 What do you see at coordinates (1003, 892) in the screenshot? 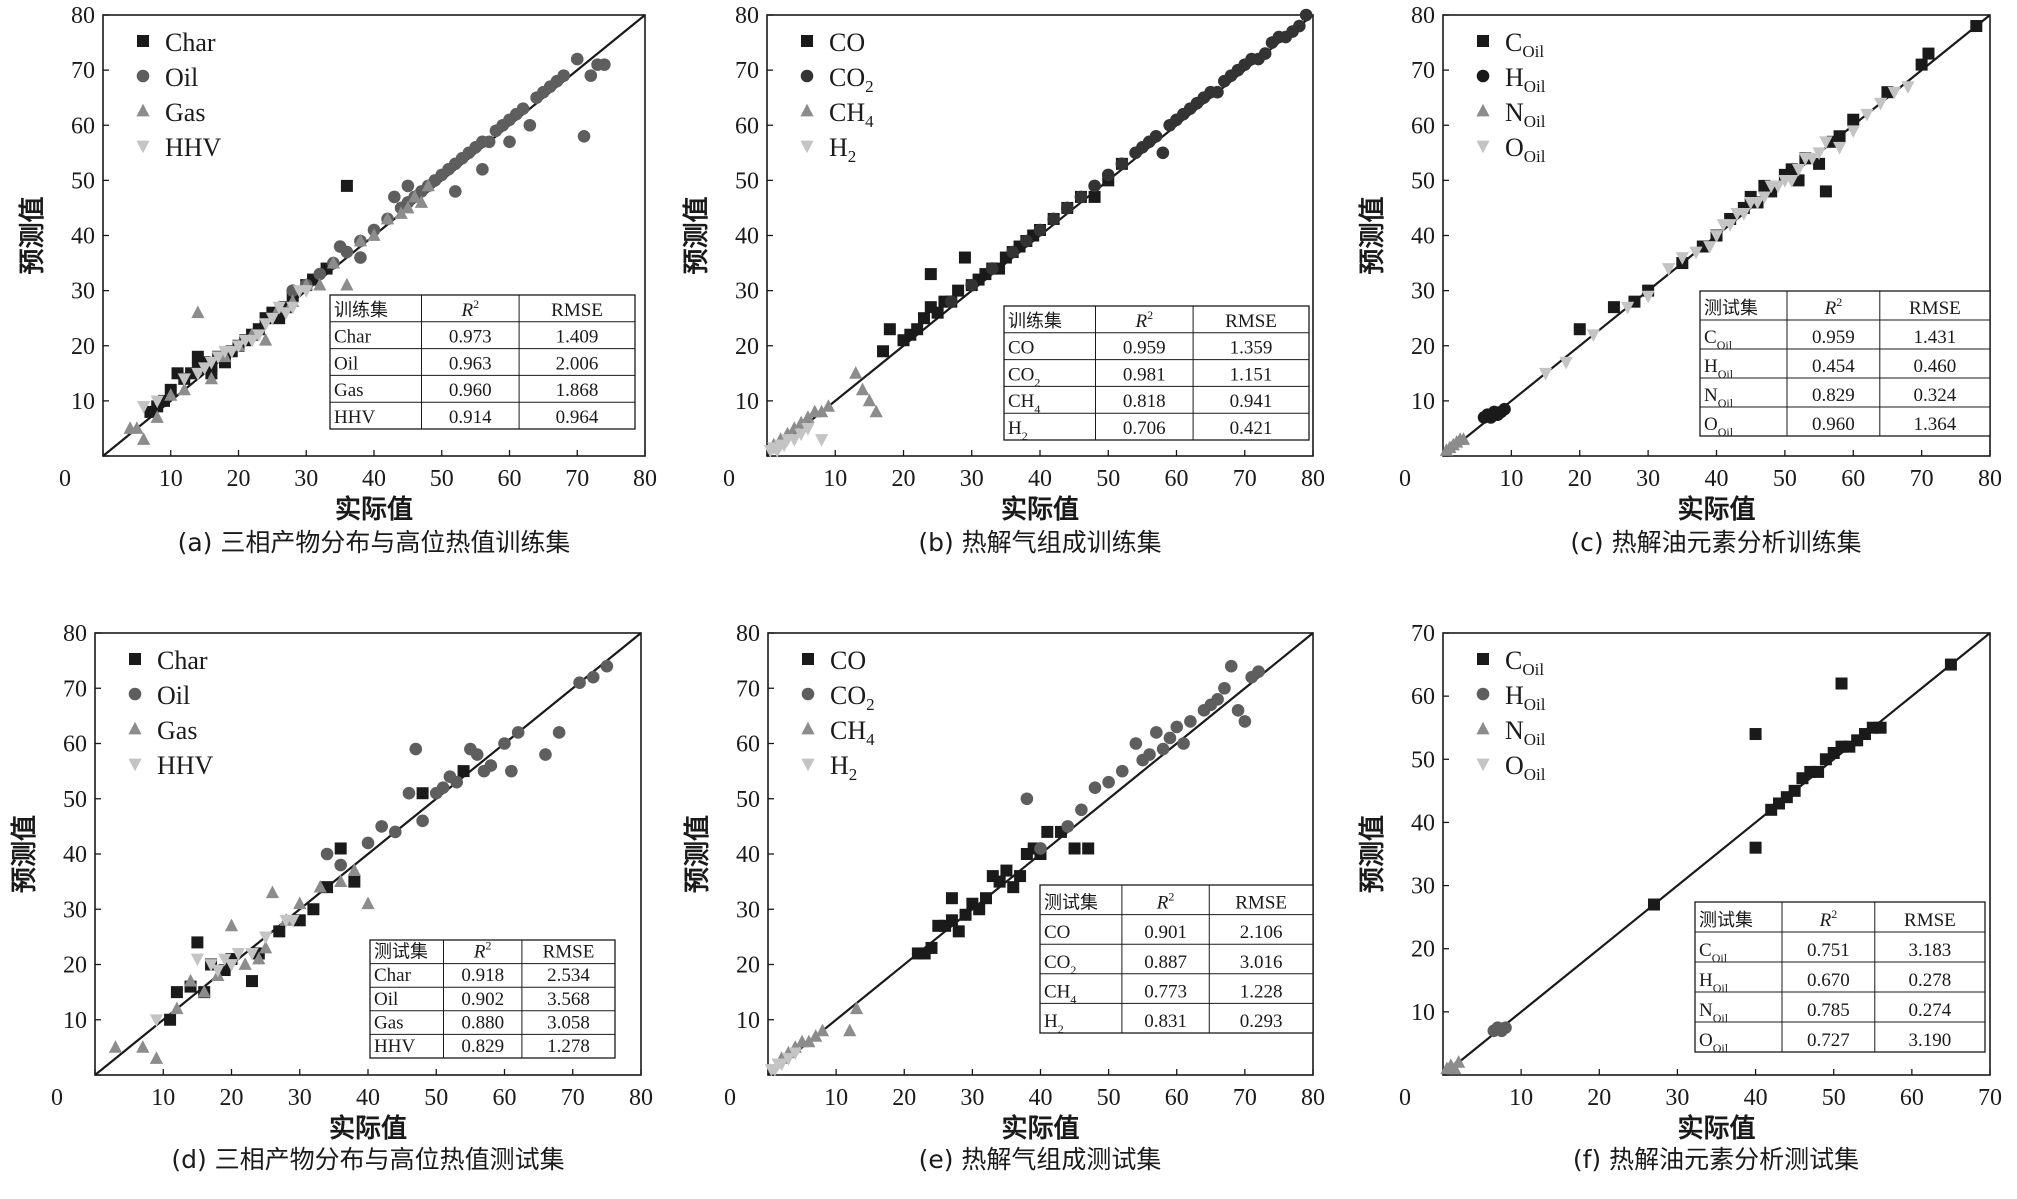
I see `series-co` at bounding box center [1003, 892].